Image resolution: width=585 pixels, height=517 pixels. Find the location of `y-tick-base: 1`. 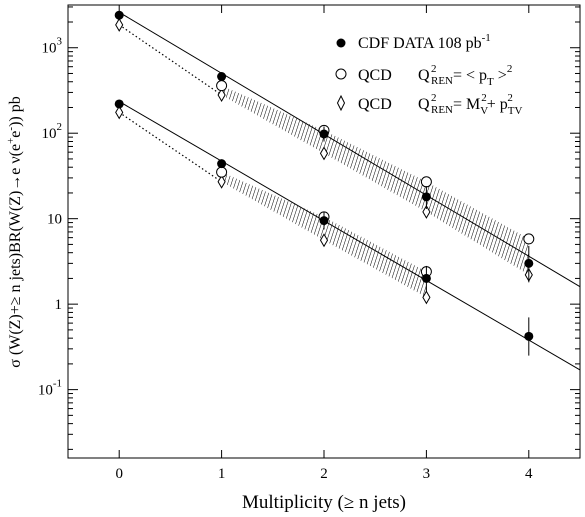

y-tick-base: 1 is located at coordinates (59, 305).